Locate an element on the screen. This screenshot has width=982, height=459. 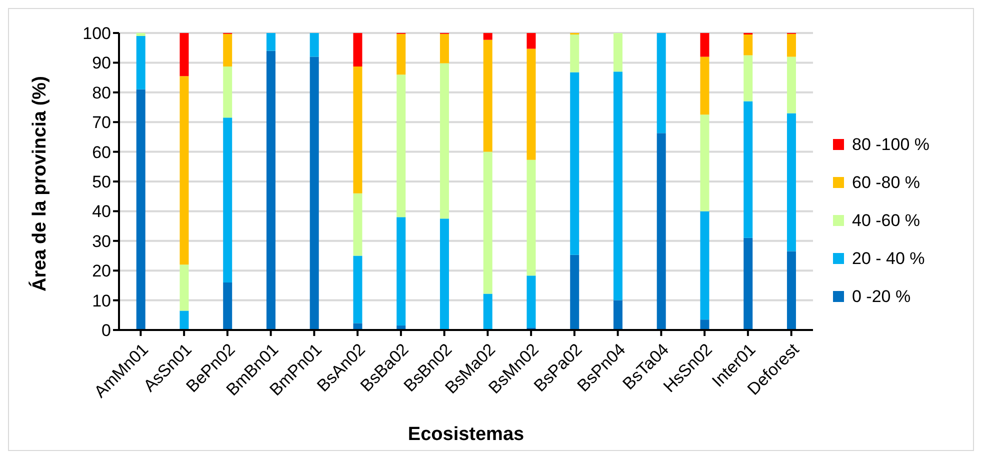
legend-label: 80 -100 % is located at coordinates (891, 144).